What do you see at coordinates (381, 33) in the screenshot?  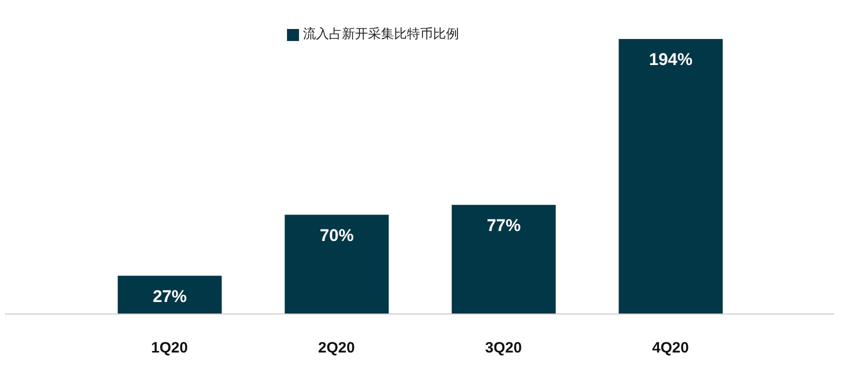 I see `legend-label: 流入占新开采集比特币比例` at bounding box center [381, 33].